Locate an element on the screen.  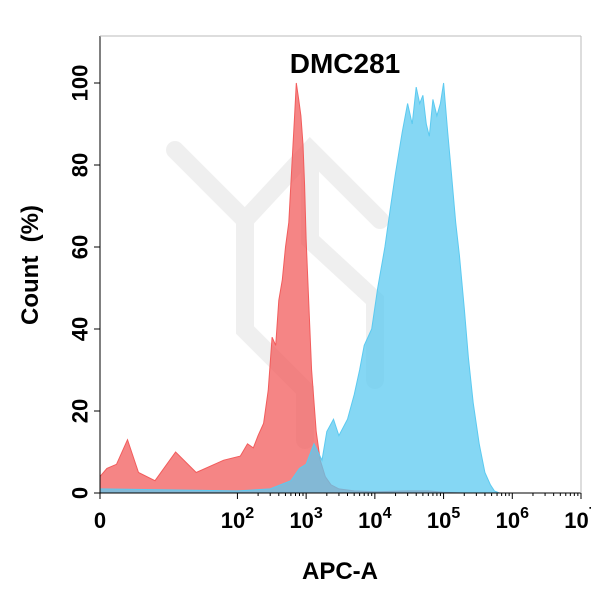
y-tick-label: 40 is located at coordinates (80, 329).